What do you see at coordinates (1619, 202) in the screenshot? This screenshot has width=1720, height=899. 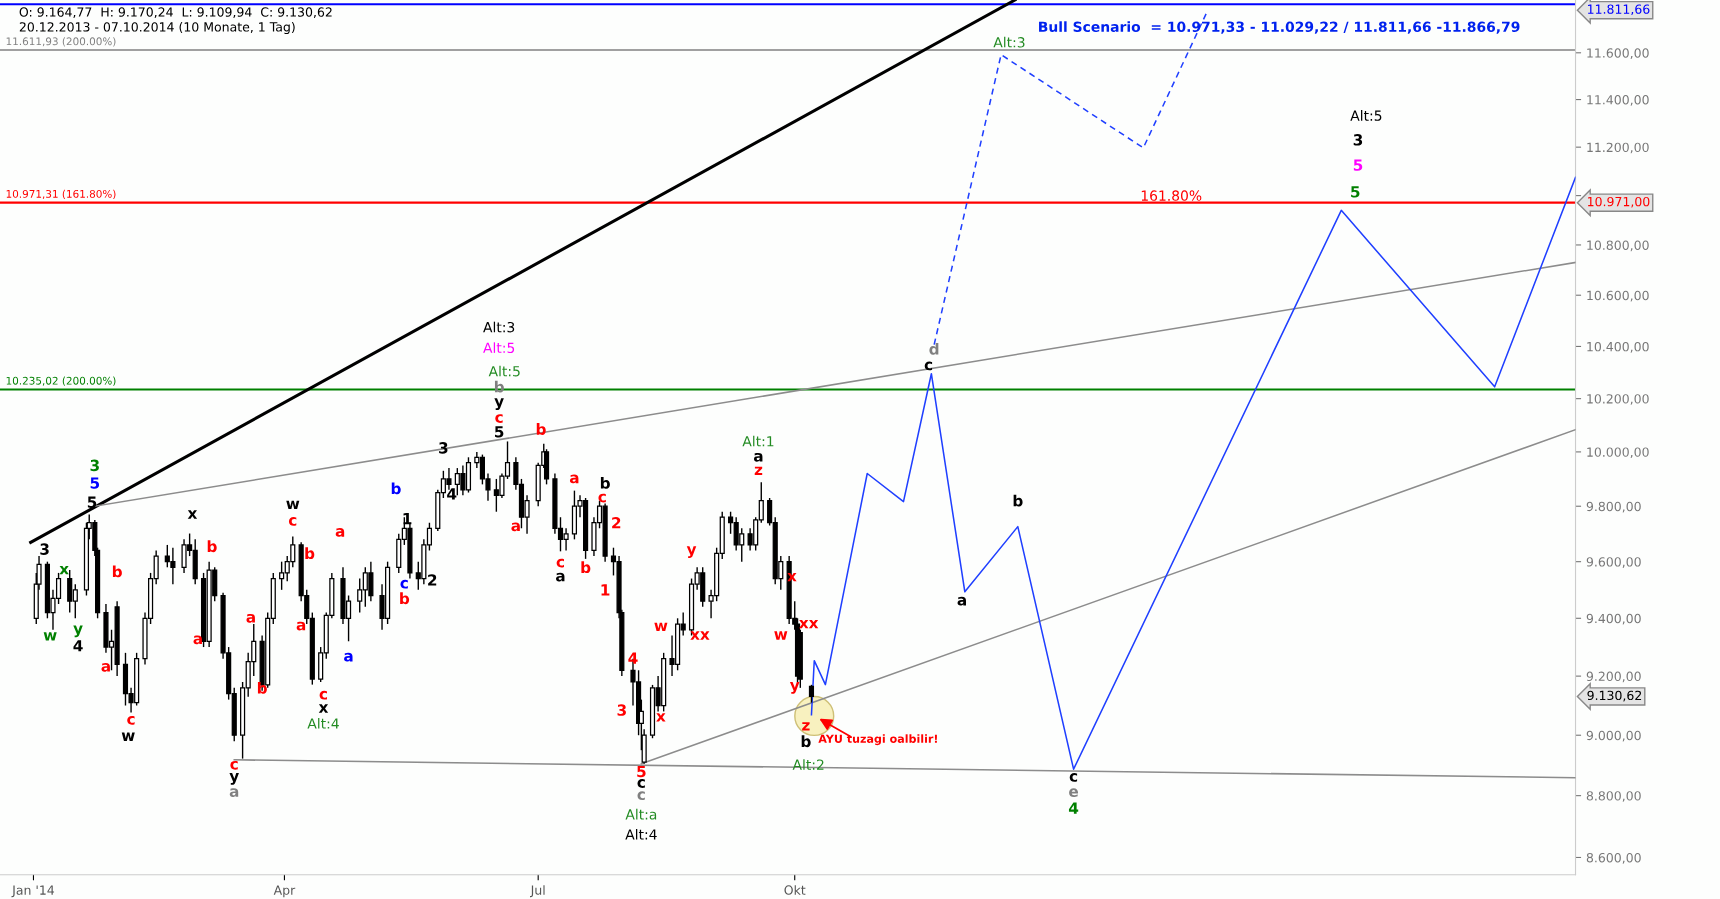 I see `text: 10.971,00` at bounding box center [1619, 202].